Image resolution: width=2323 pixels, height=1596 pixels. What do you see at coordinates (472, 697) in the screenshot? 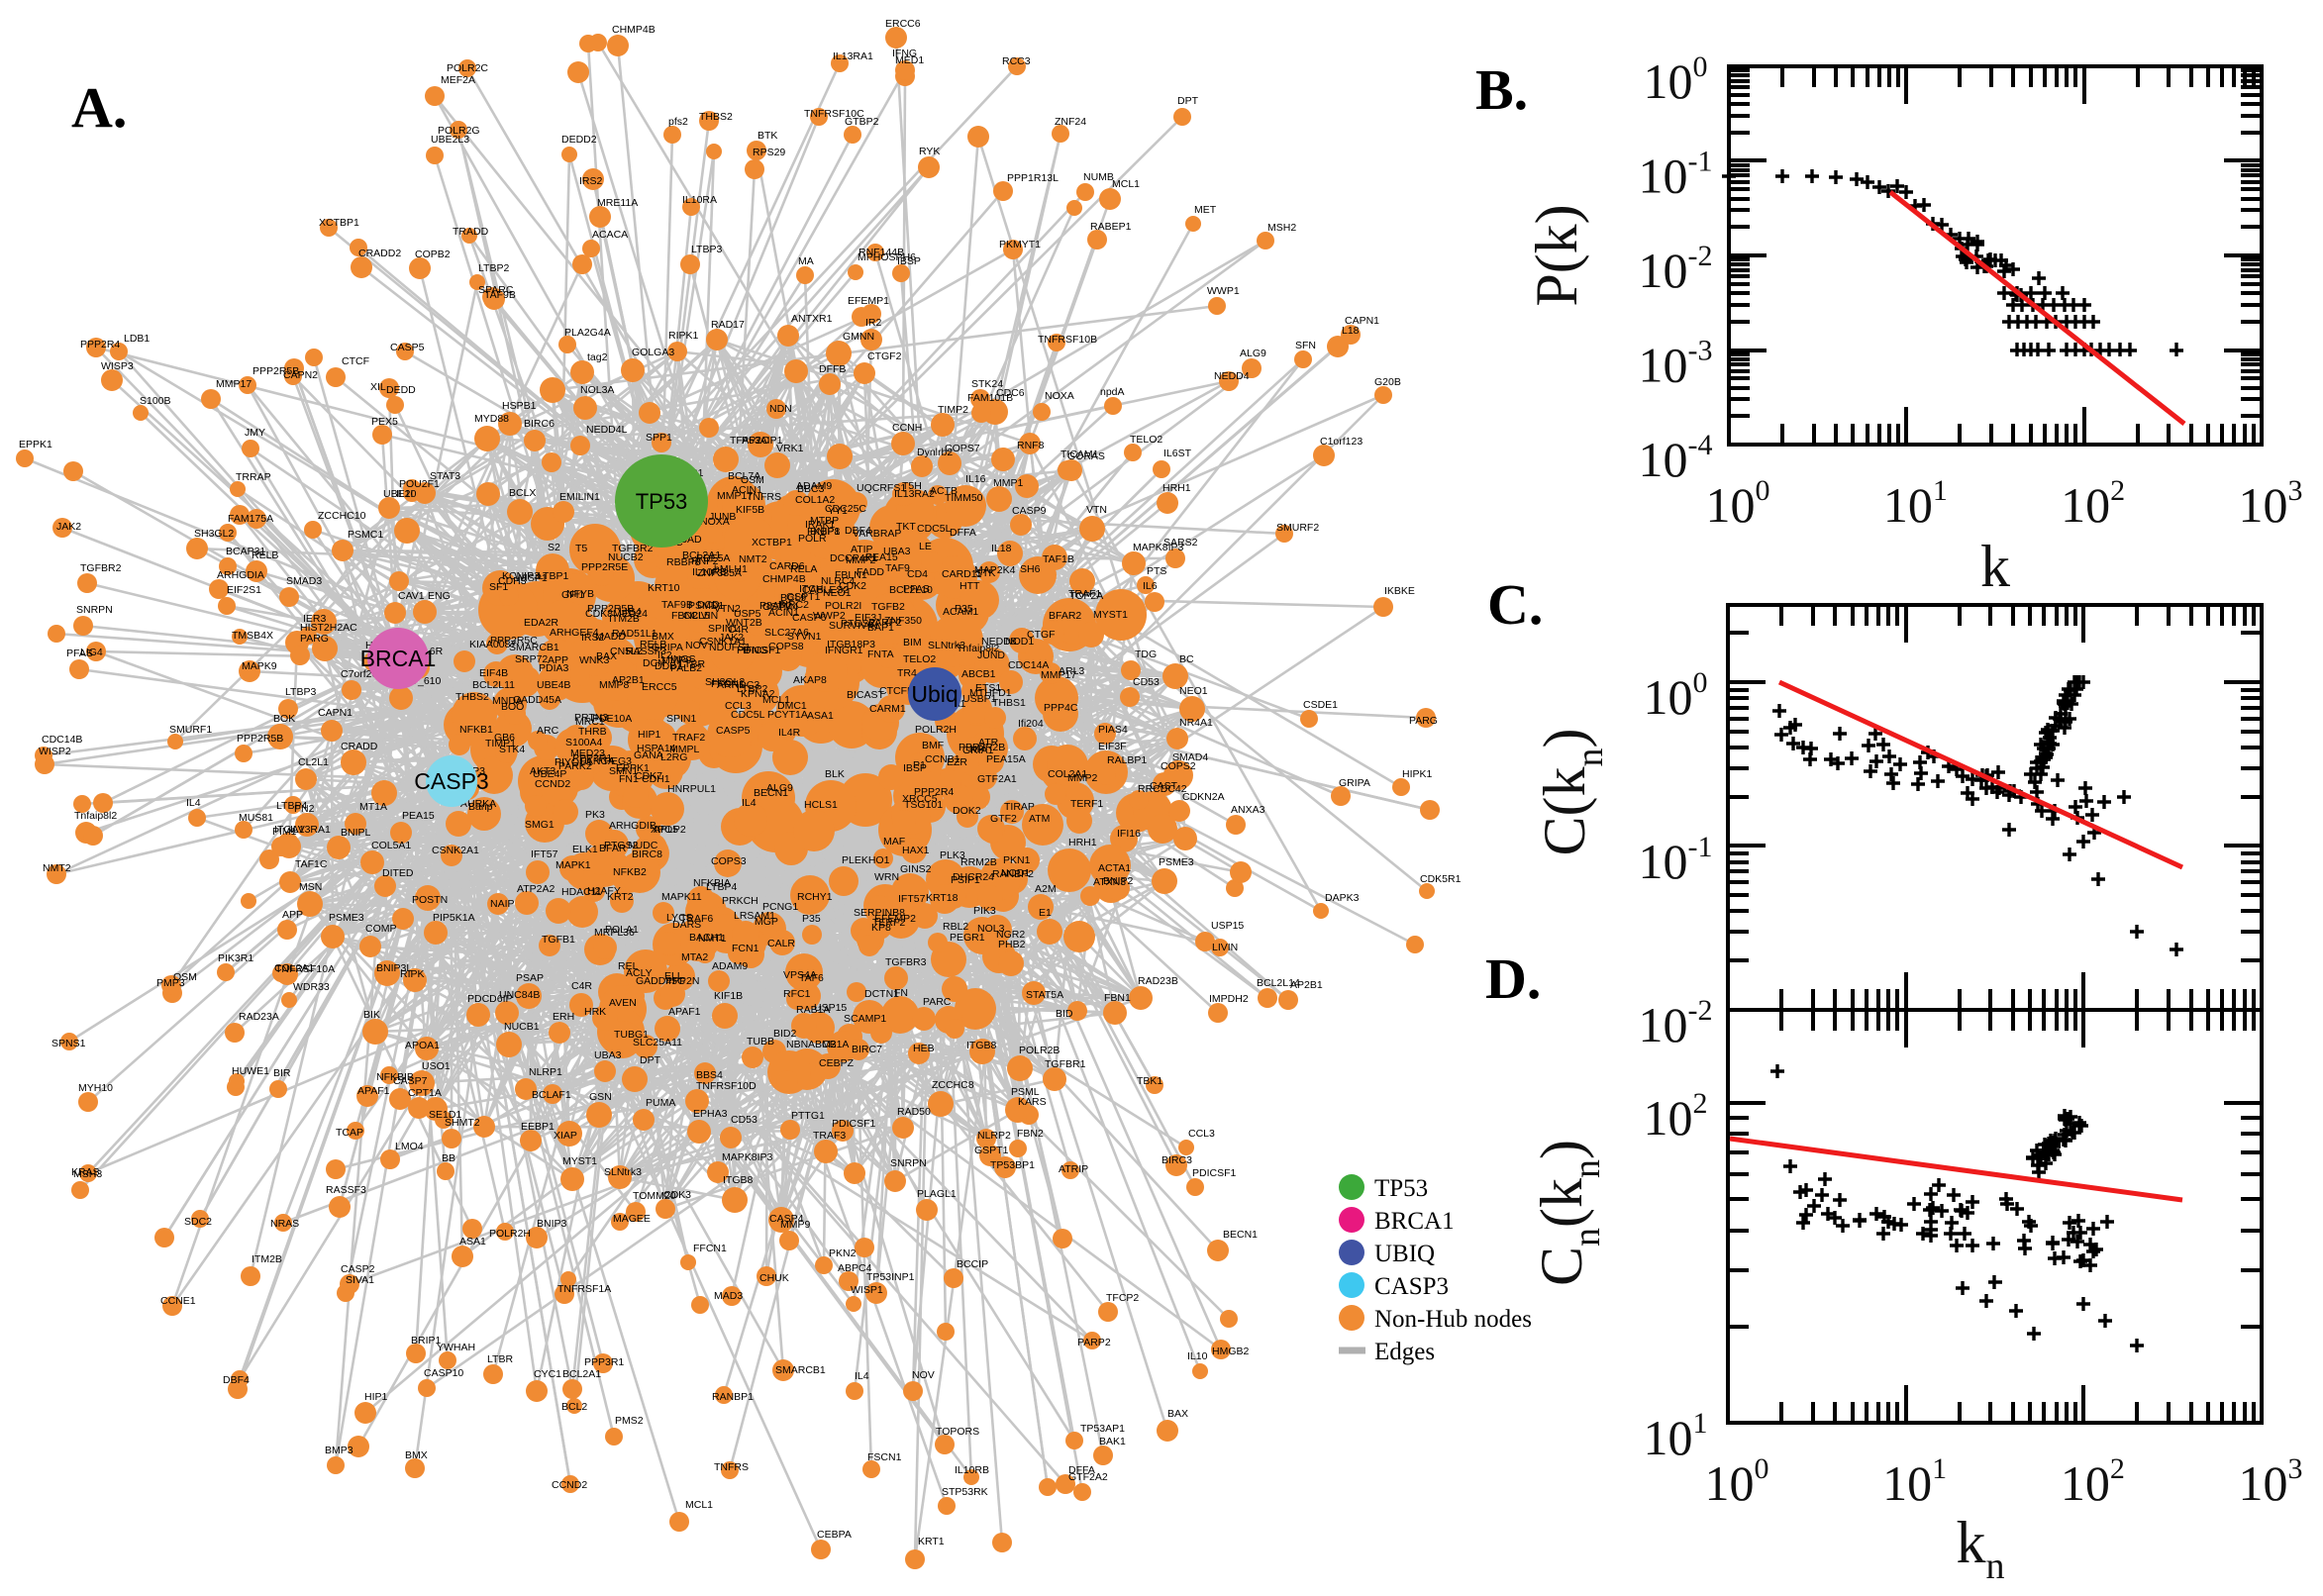
I see `svg-text: THBS2` at bounding box center [472, 697].